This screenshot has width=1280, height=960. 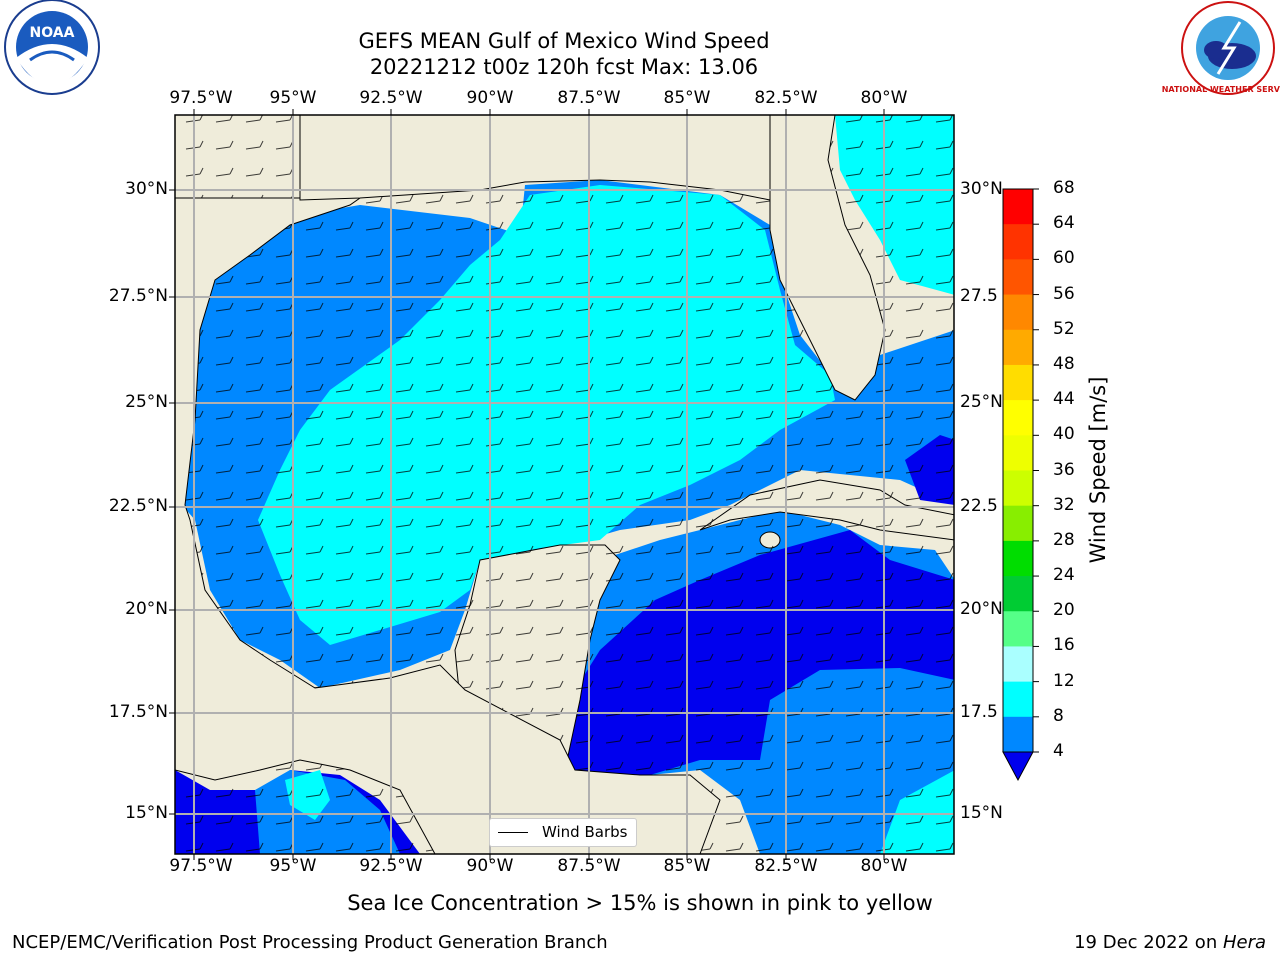 What do you see at coordinates (293, 866) in the screenshot?
I see `lon-label-bottom: 95°W` at bounding box center [293, 866].